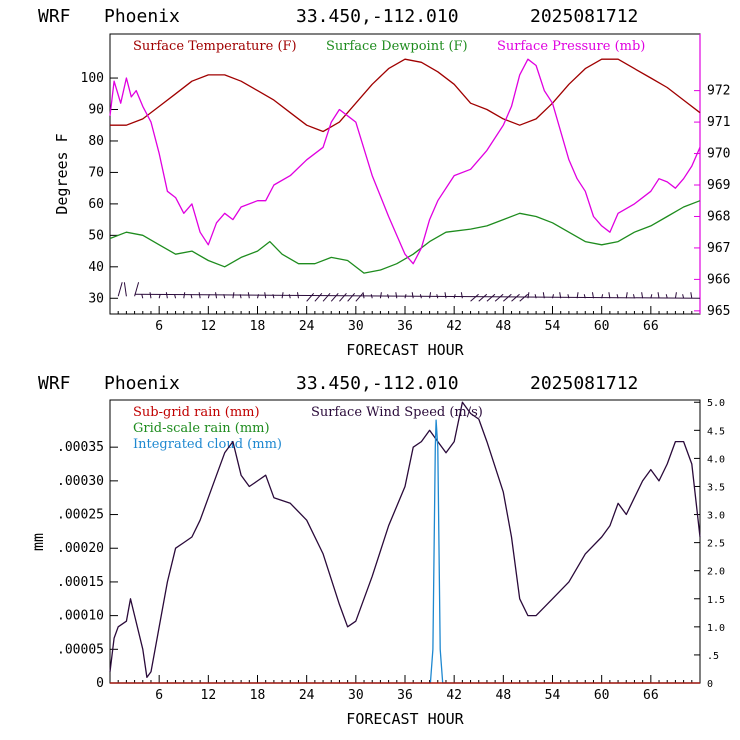 The width and height of the screenshot is (740, 740). I want to click on c1-y2-tick-label: 970, so click(718, 154).